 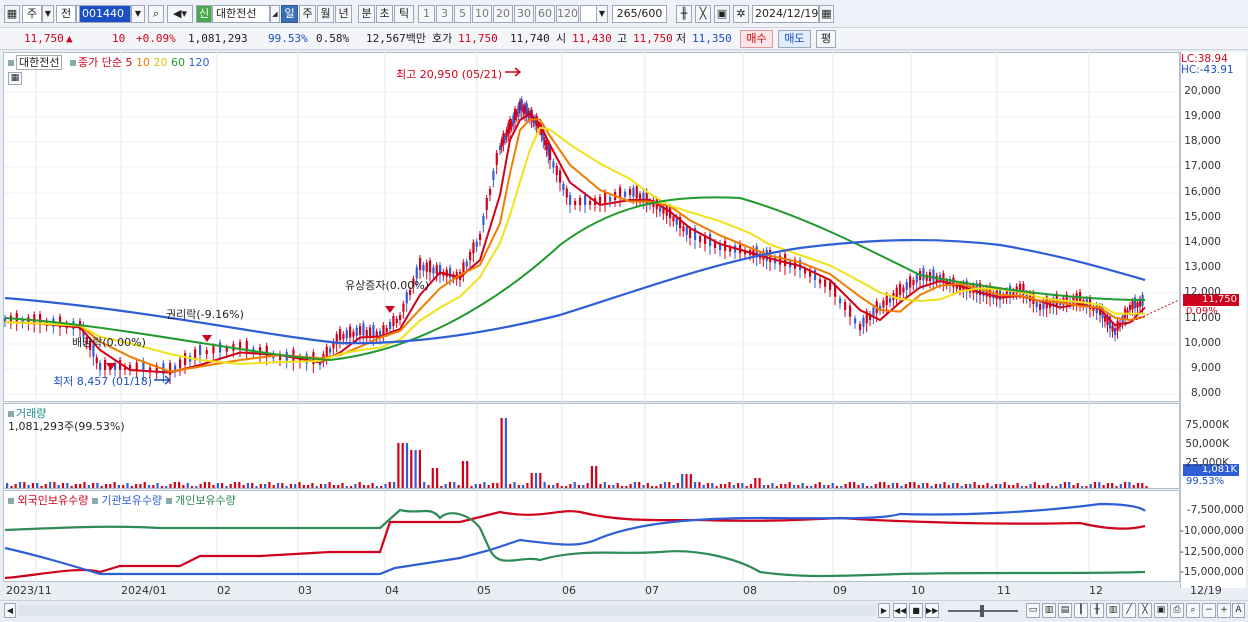 I want to click on buy-button: 매수, so click(x=756, y=39).